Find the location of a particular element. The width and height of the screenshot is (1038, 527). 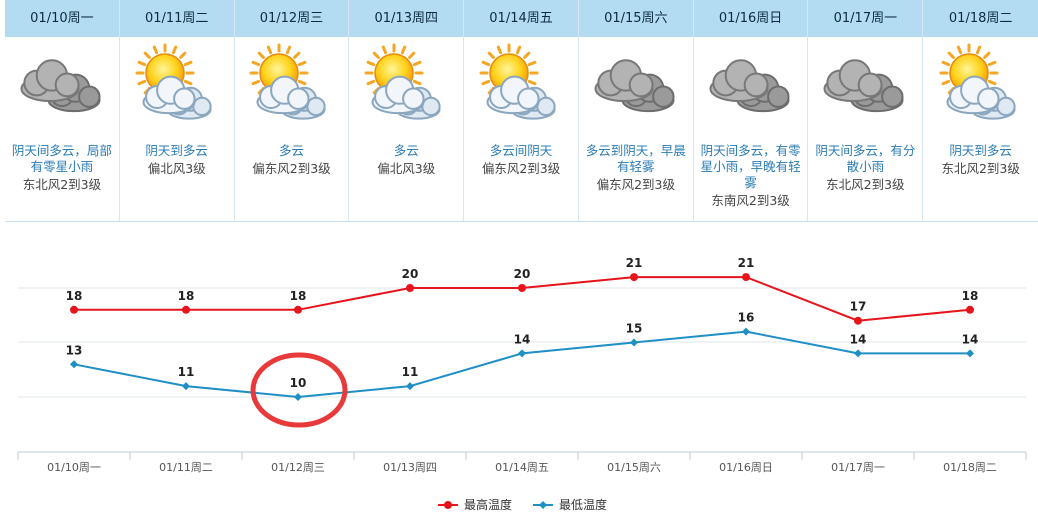

data-label: 13 is located at coordinates (74, 350).